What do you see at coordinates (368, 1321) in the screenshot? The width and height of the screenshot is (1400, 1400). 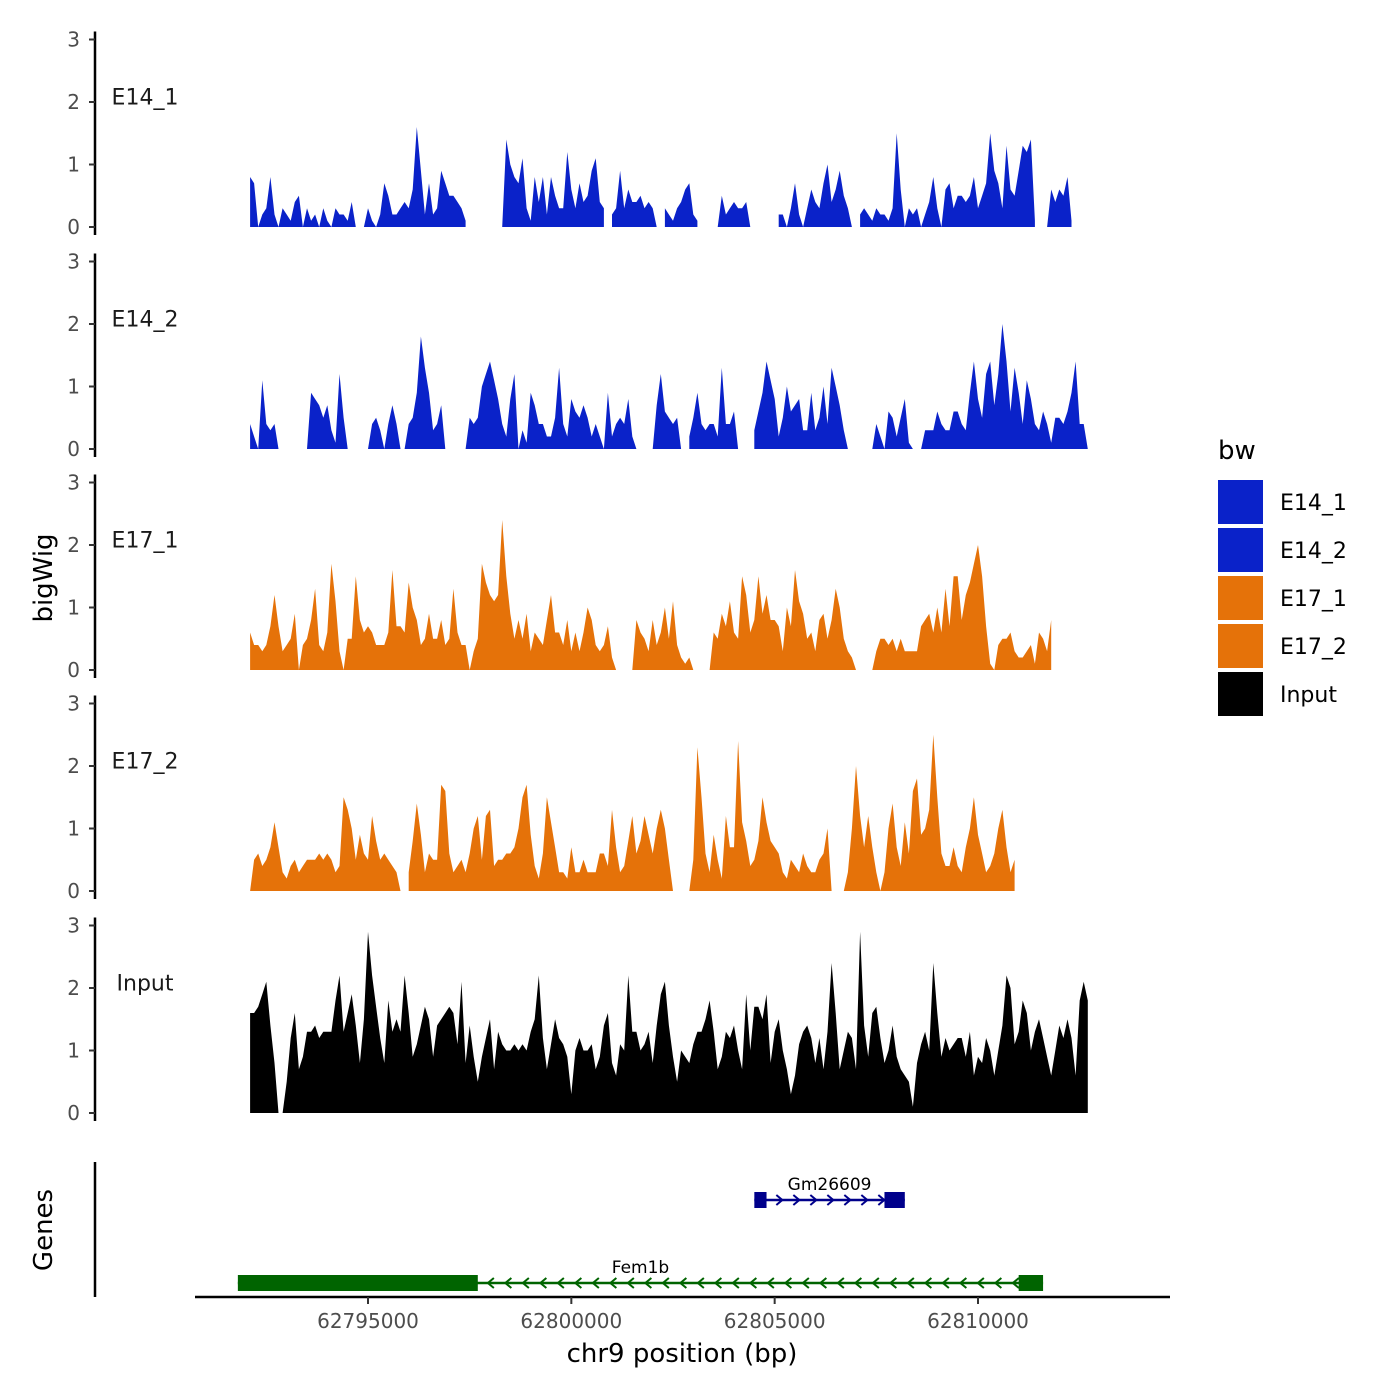 I see `x-tick-label: 62795000` at bounding box center [368, 1321].